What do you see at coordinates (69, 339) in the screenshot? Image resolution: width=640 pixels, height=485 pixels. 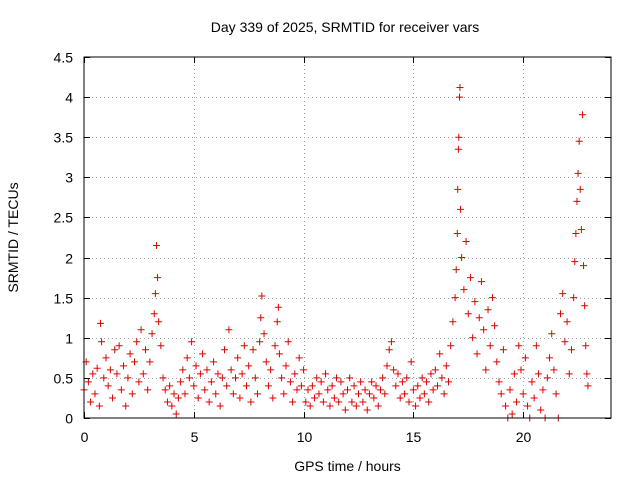 I see `y-tick-label: 1` at bounding box center [69, 339].